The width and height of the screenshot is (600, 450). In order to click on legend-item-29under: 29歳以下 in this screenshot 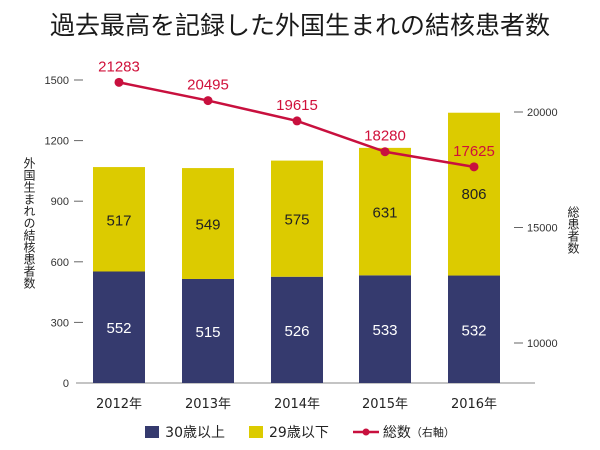, I will do `click(289, 432)`.